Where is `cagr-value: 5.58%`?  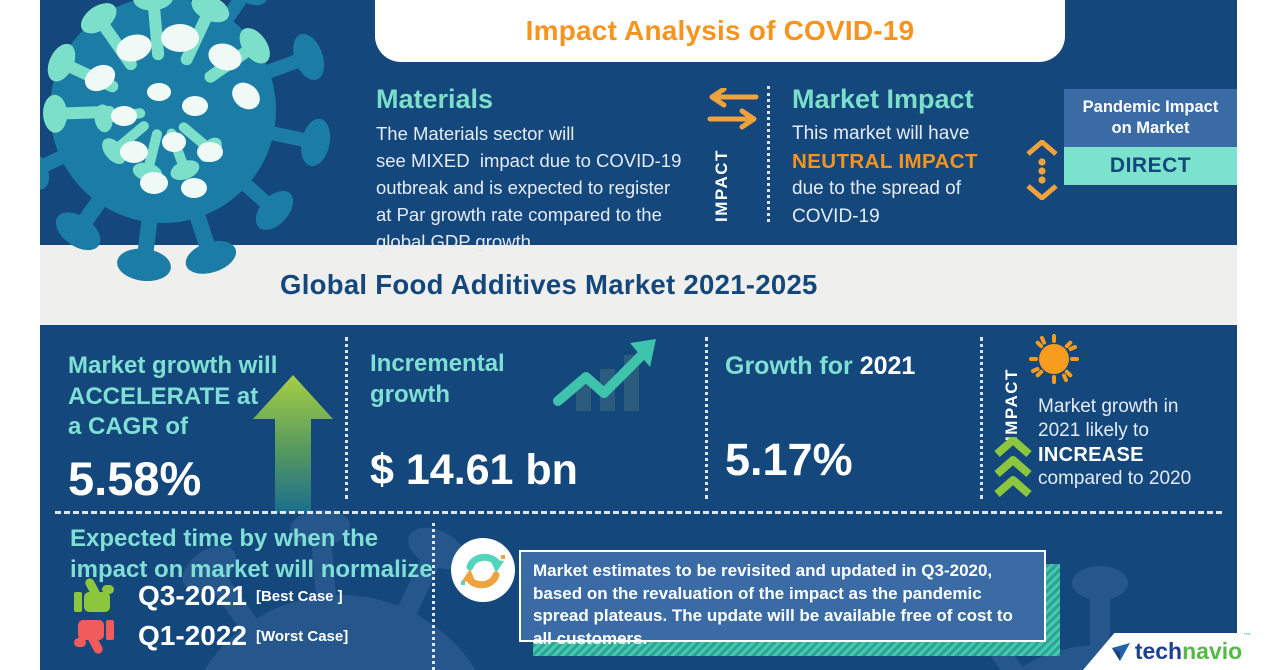 cagr-value: 5.58% is located at coordinates (135, 478).